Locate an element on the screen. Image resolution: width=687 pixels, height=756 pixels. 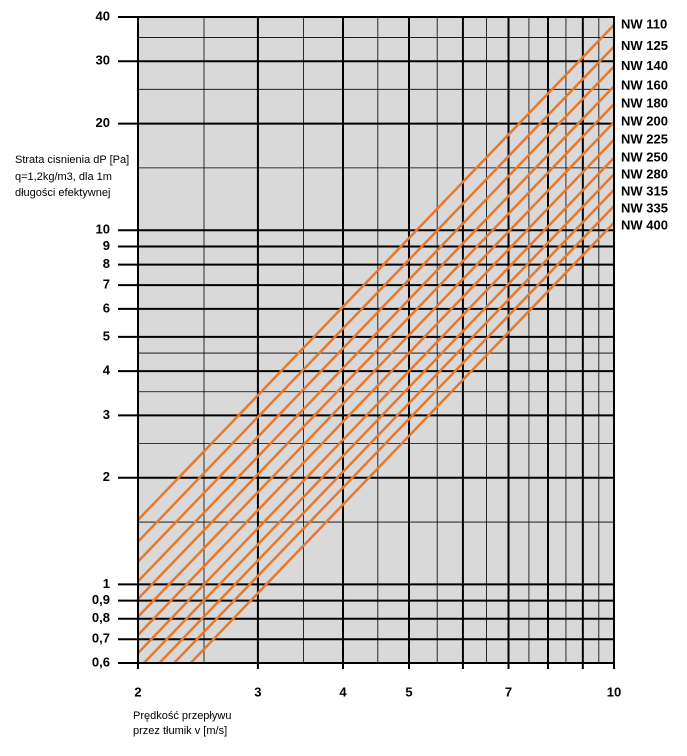
legend-label: NW 125 is located at coordinates (644, 45).